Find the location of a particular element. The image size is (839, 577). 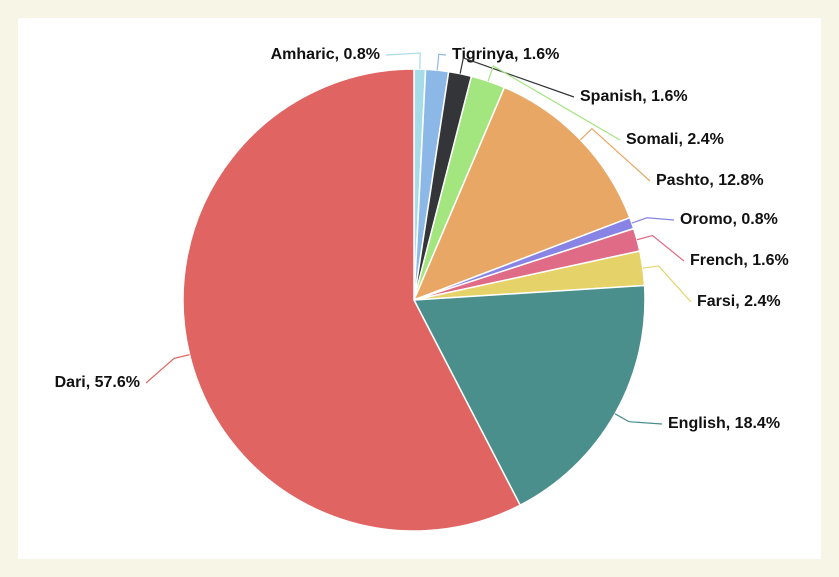

label-name: Dari is located at coordinates (70, 382).